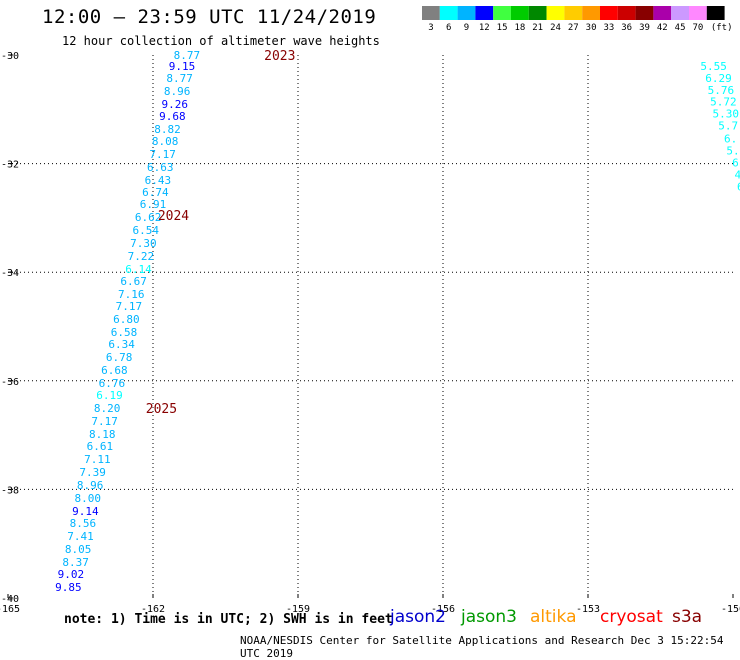  What do you see at coordinates (730, 139) in the screenshot?
I see `swh-value-point: 6.` at bounding box center [730, 139].